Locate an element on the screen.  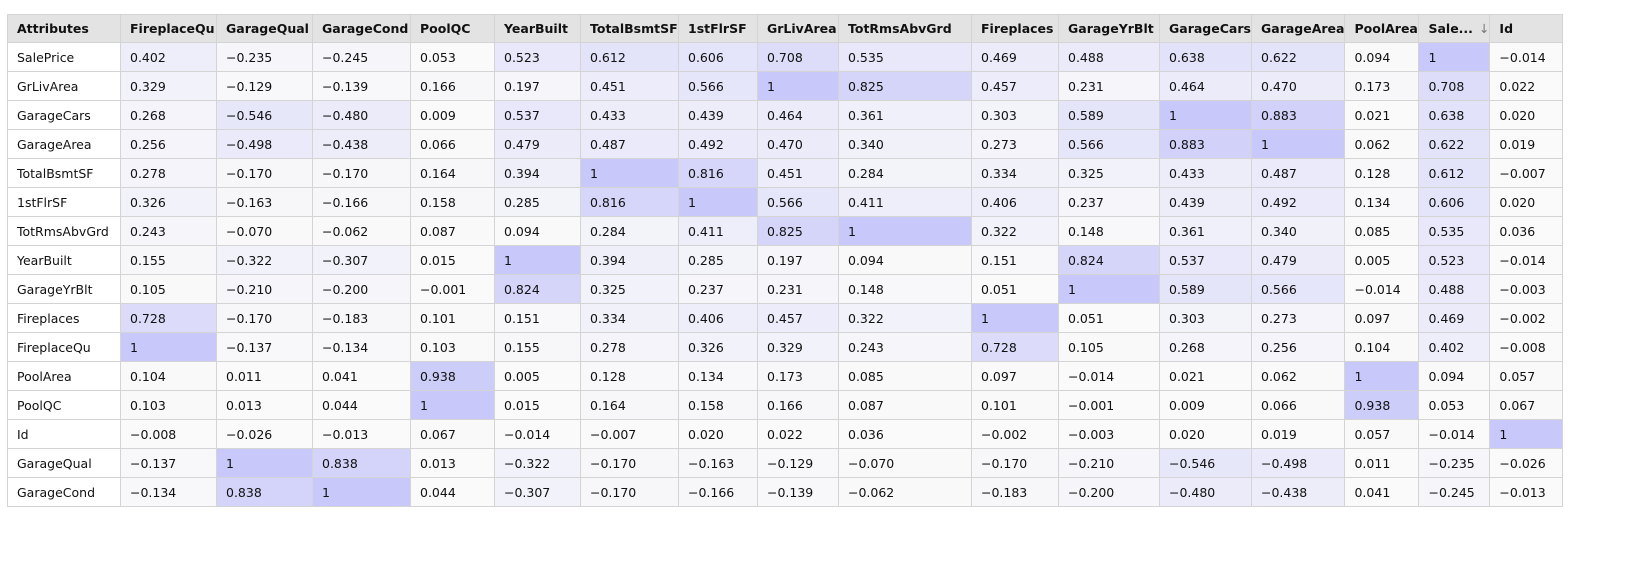
correlation-cell: 0.469 is located at coordinates (1454, 318).